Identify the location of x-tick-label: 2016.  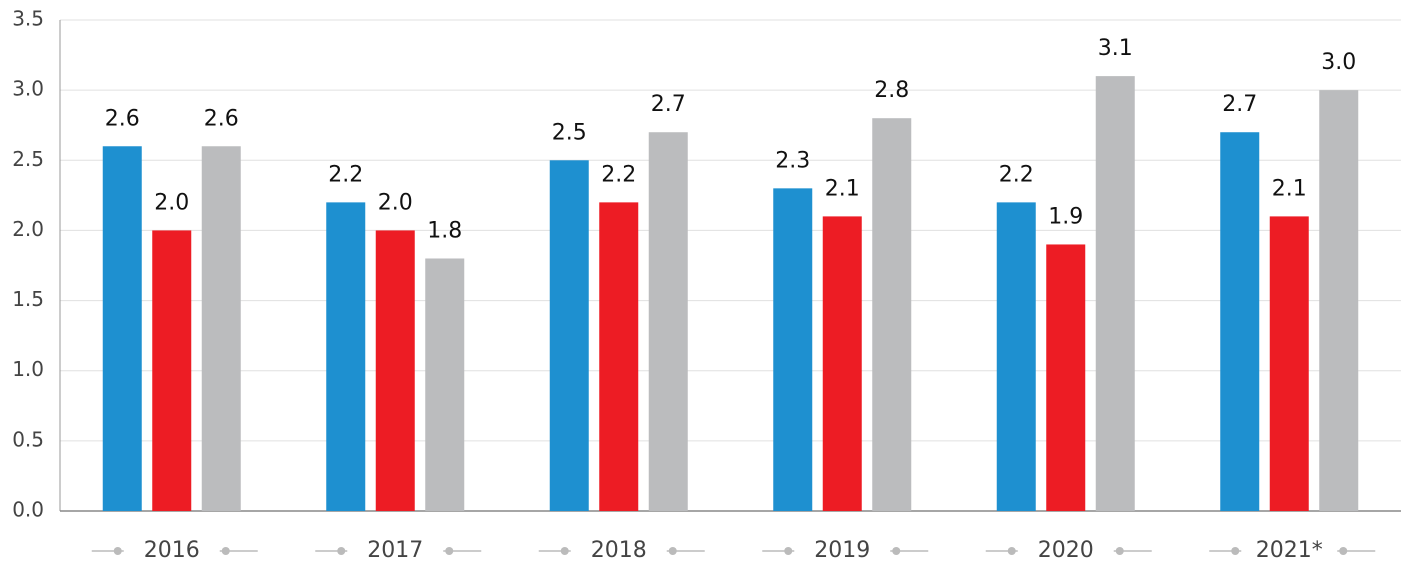
(172, 550).